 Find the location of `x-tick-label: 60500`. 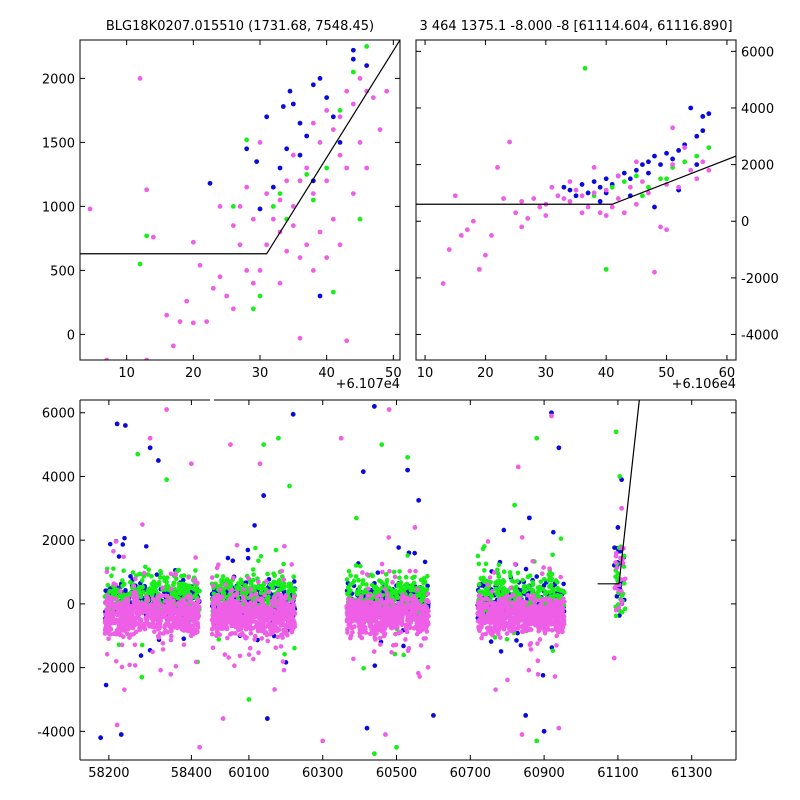

x-tick-label: 60500 is located at coordinates (396, 773).